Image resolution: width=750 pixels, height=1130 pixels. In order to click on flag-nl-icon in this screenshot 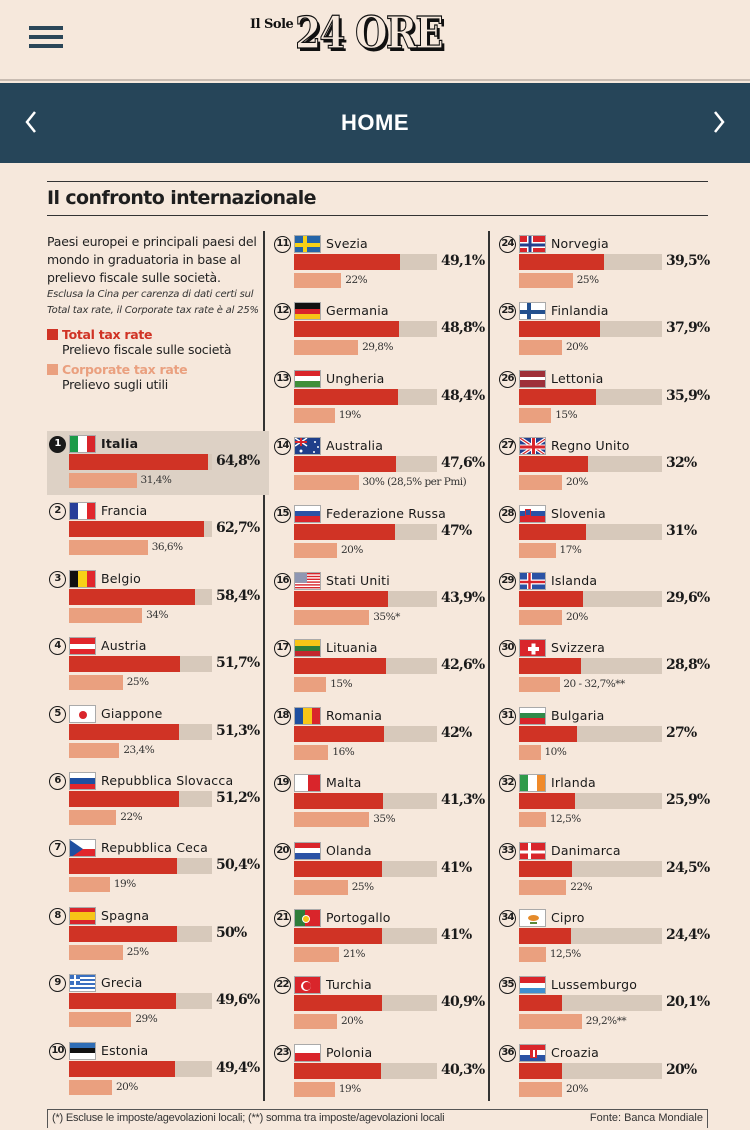, I will do `click(307, 850)`.